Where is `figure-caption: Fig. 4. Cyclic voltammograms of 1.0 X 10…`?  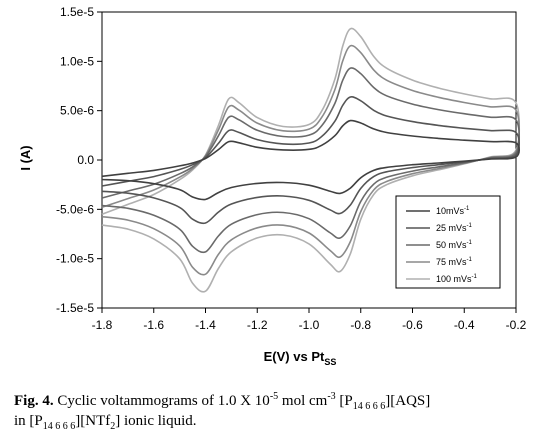
figure-caption: Fig. 4. Cyclic voltammograms of 1.0 X 10… is located at coordinates (271, 411).